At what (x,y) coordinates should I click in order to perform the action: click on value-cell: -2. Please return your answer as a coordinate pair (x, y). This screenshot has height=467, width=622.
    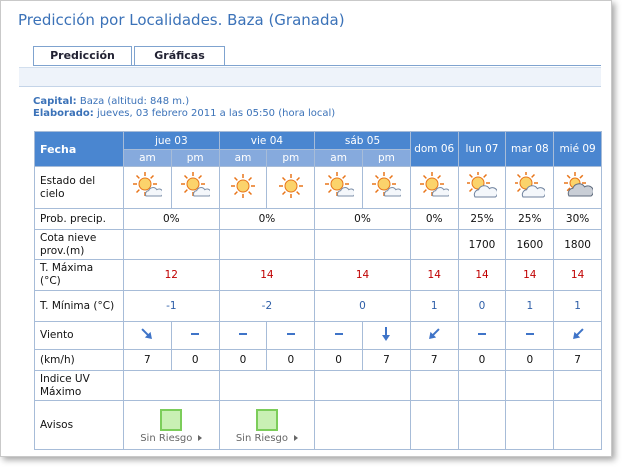
    Looking at the image, I should click on (267, 306).